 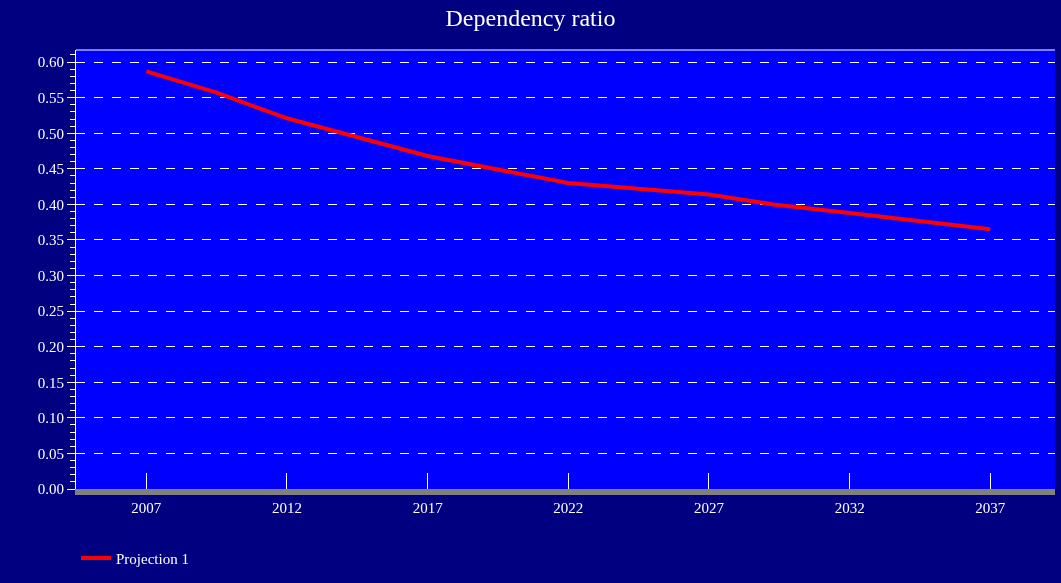 What do you see at coordinates (568, 508) in the screenshot?
I see `x-tick-label: 2022` at bounding box center [568, 508].